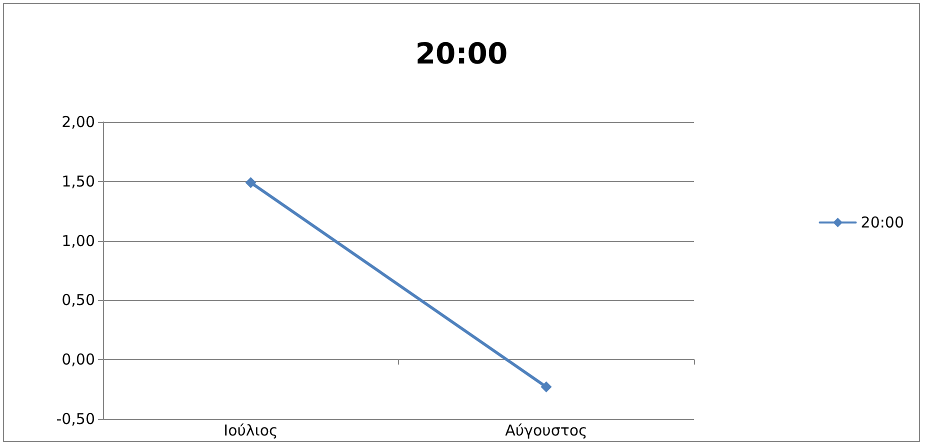 Image resolution: width=925 pixels, height=447 pixels. I want to click on y-tick-label: 0,00, so click(78, 359).